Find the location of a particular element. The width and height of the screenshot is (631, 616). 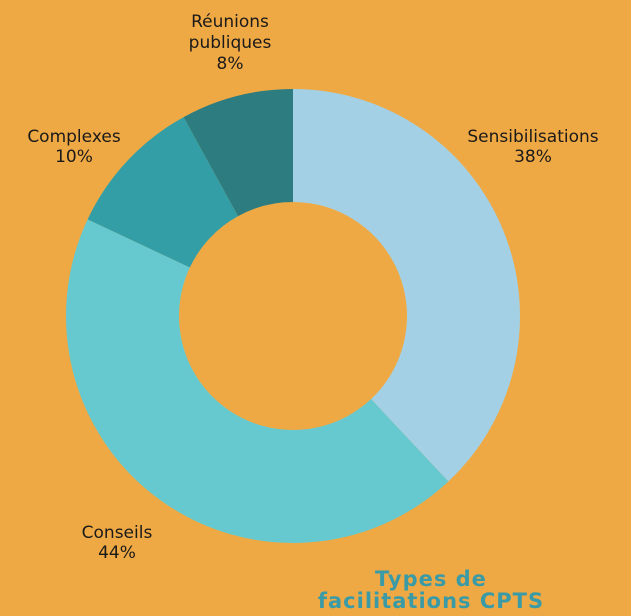

slice-label: Complexes is located at coordinates (74, 137).